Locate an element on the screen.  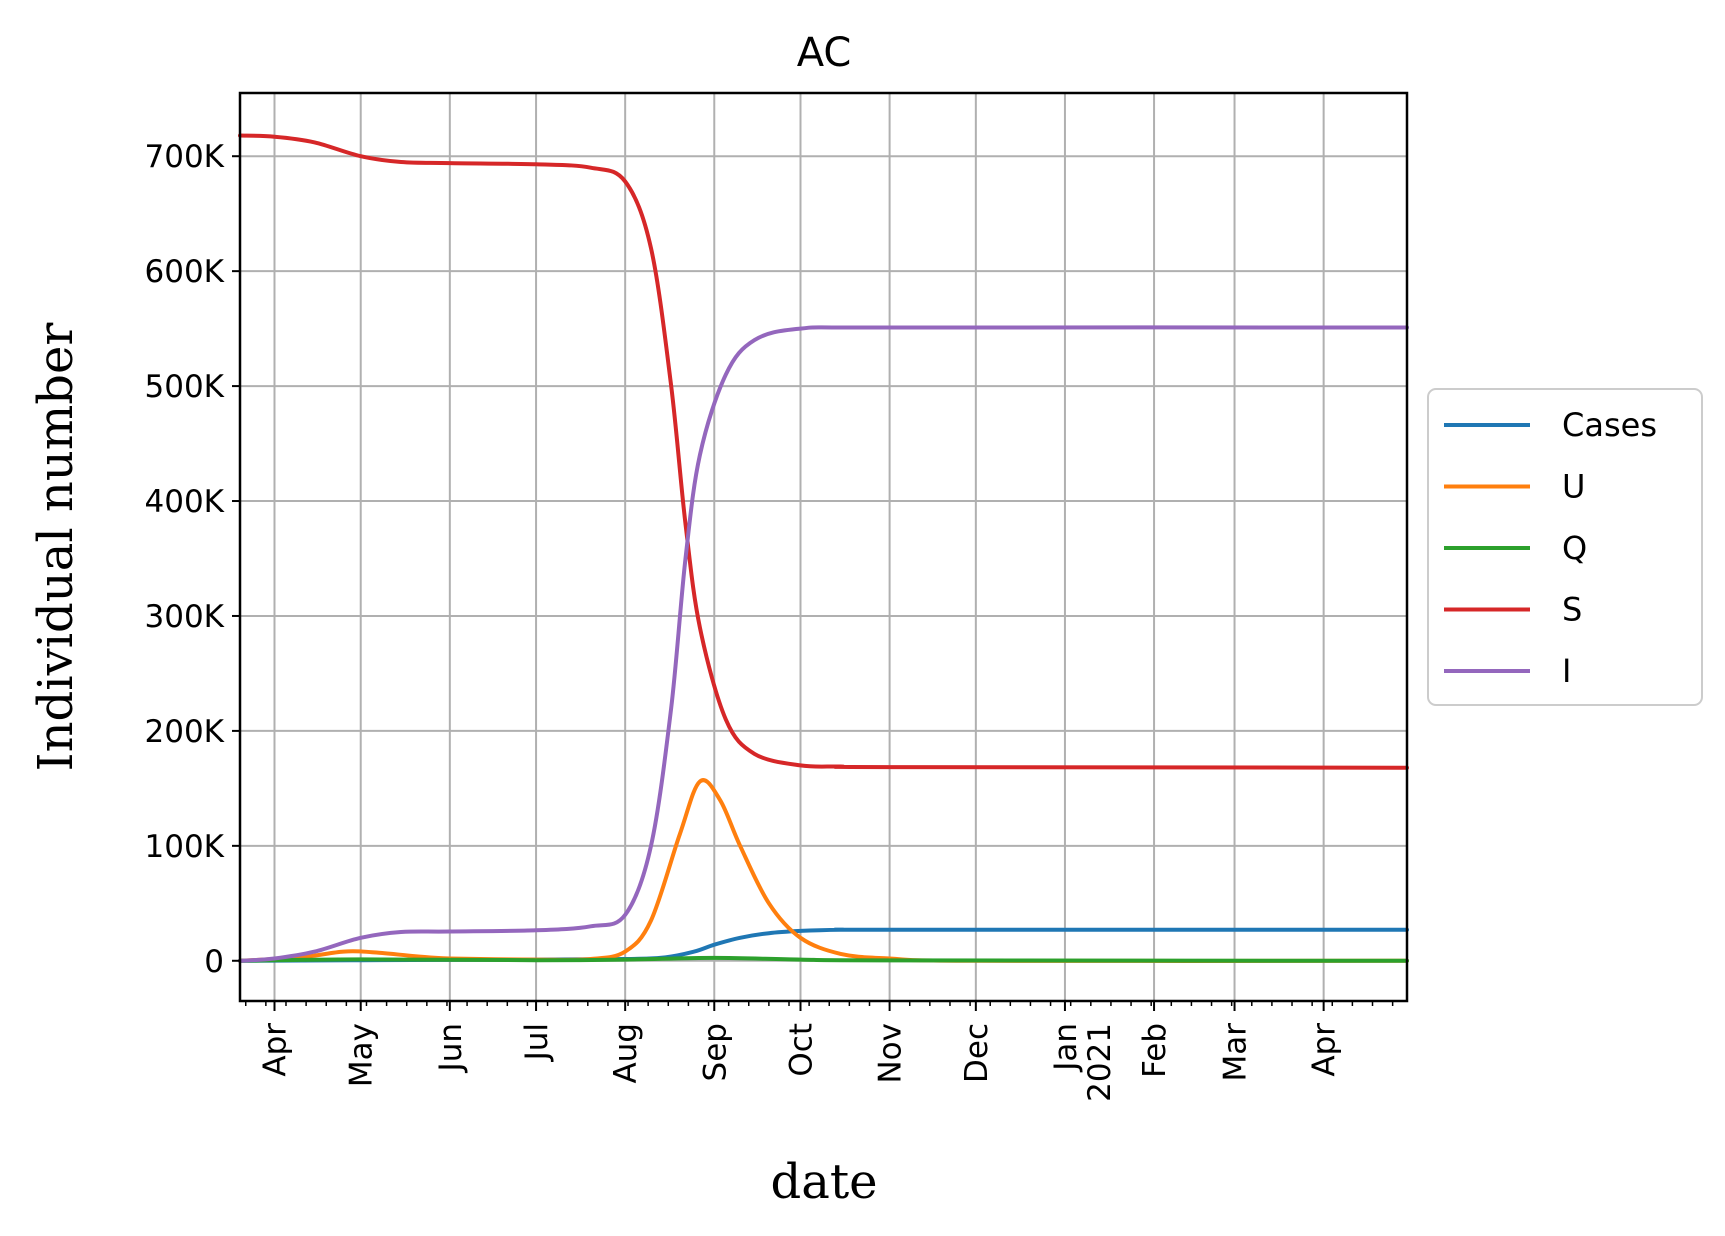
series-line-q is located at coordinates (823, 959).